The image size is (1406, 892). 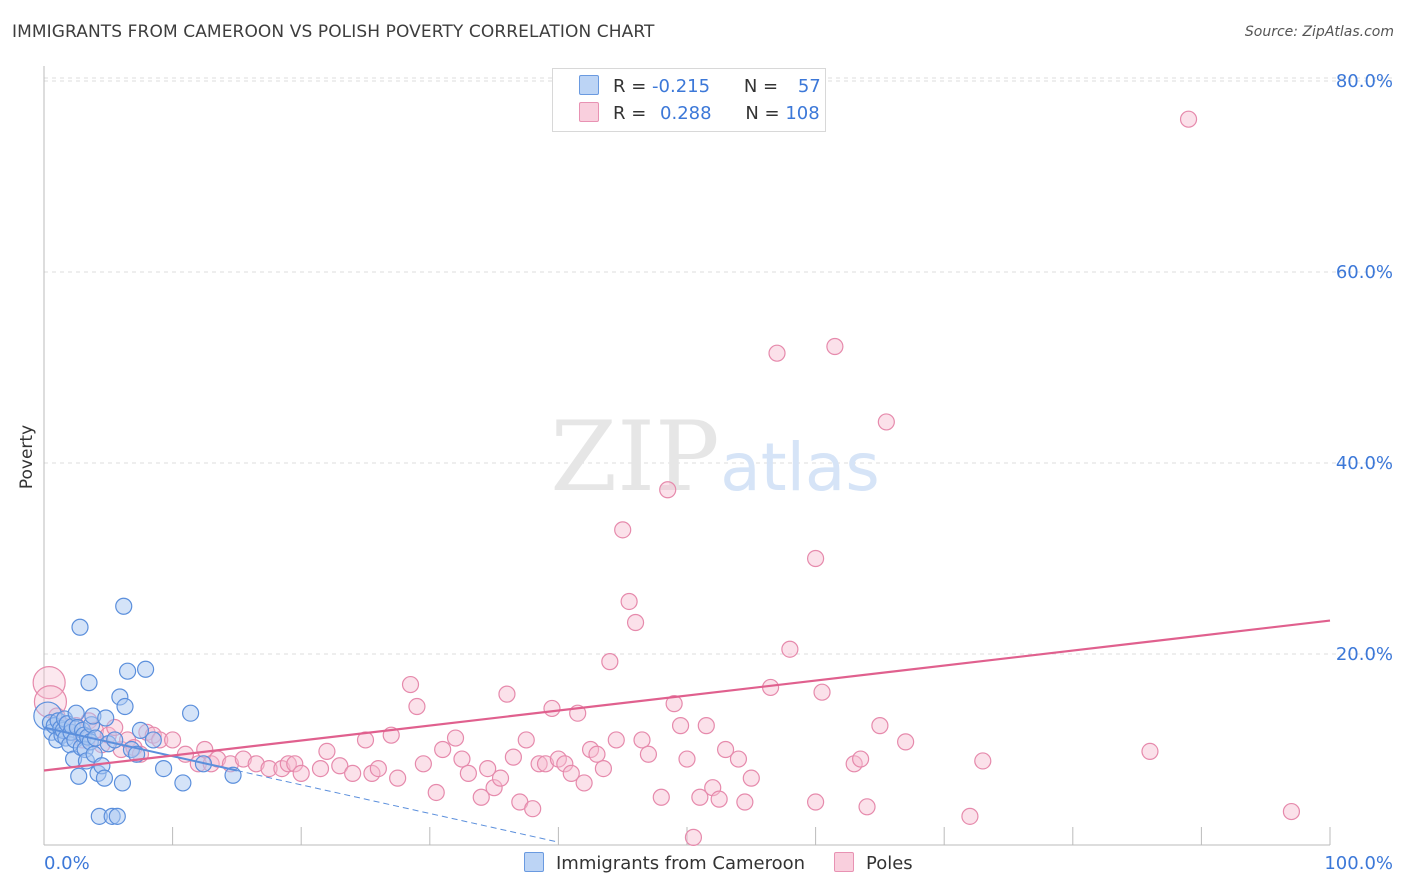 I want to click on legend-row-poles: R = 0.288 N = 108, so click(x=699, y=114).